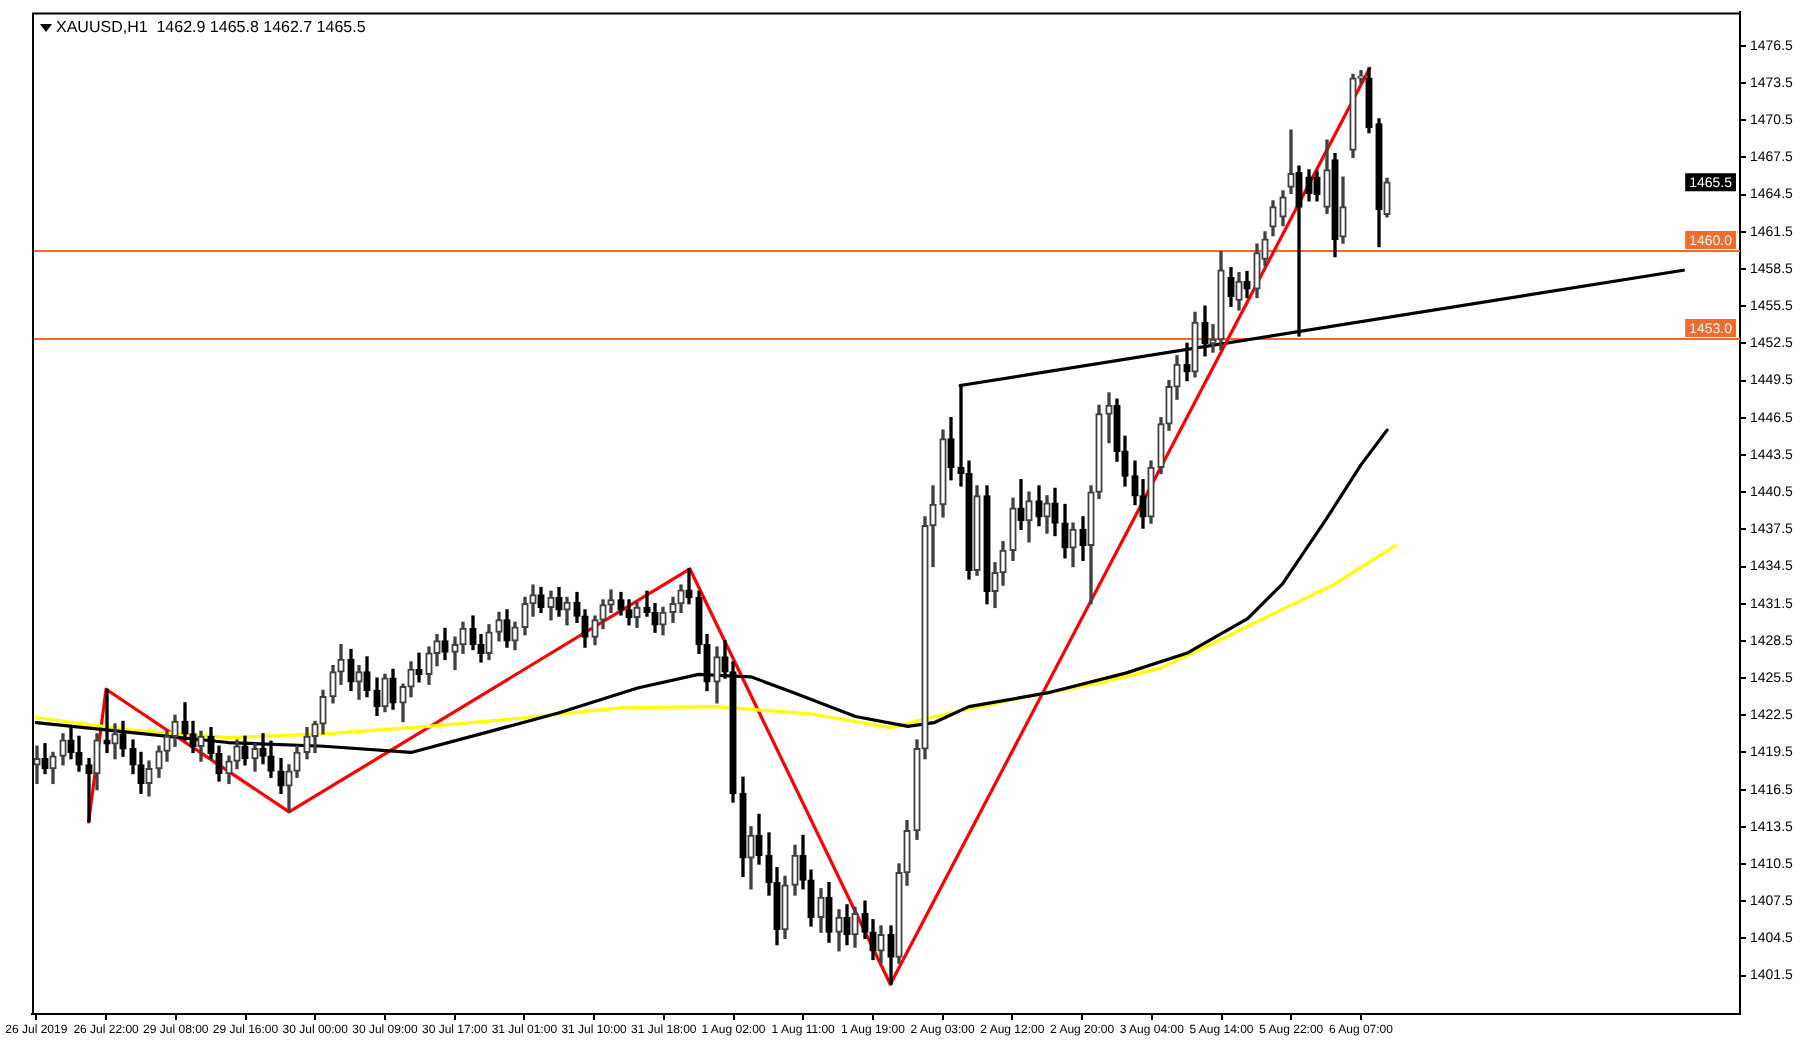  I want to click on chart-title: XAUUSD,H1 1462.9 1465.8 1462.7 1465.5, so click(211, 27).